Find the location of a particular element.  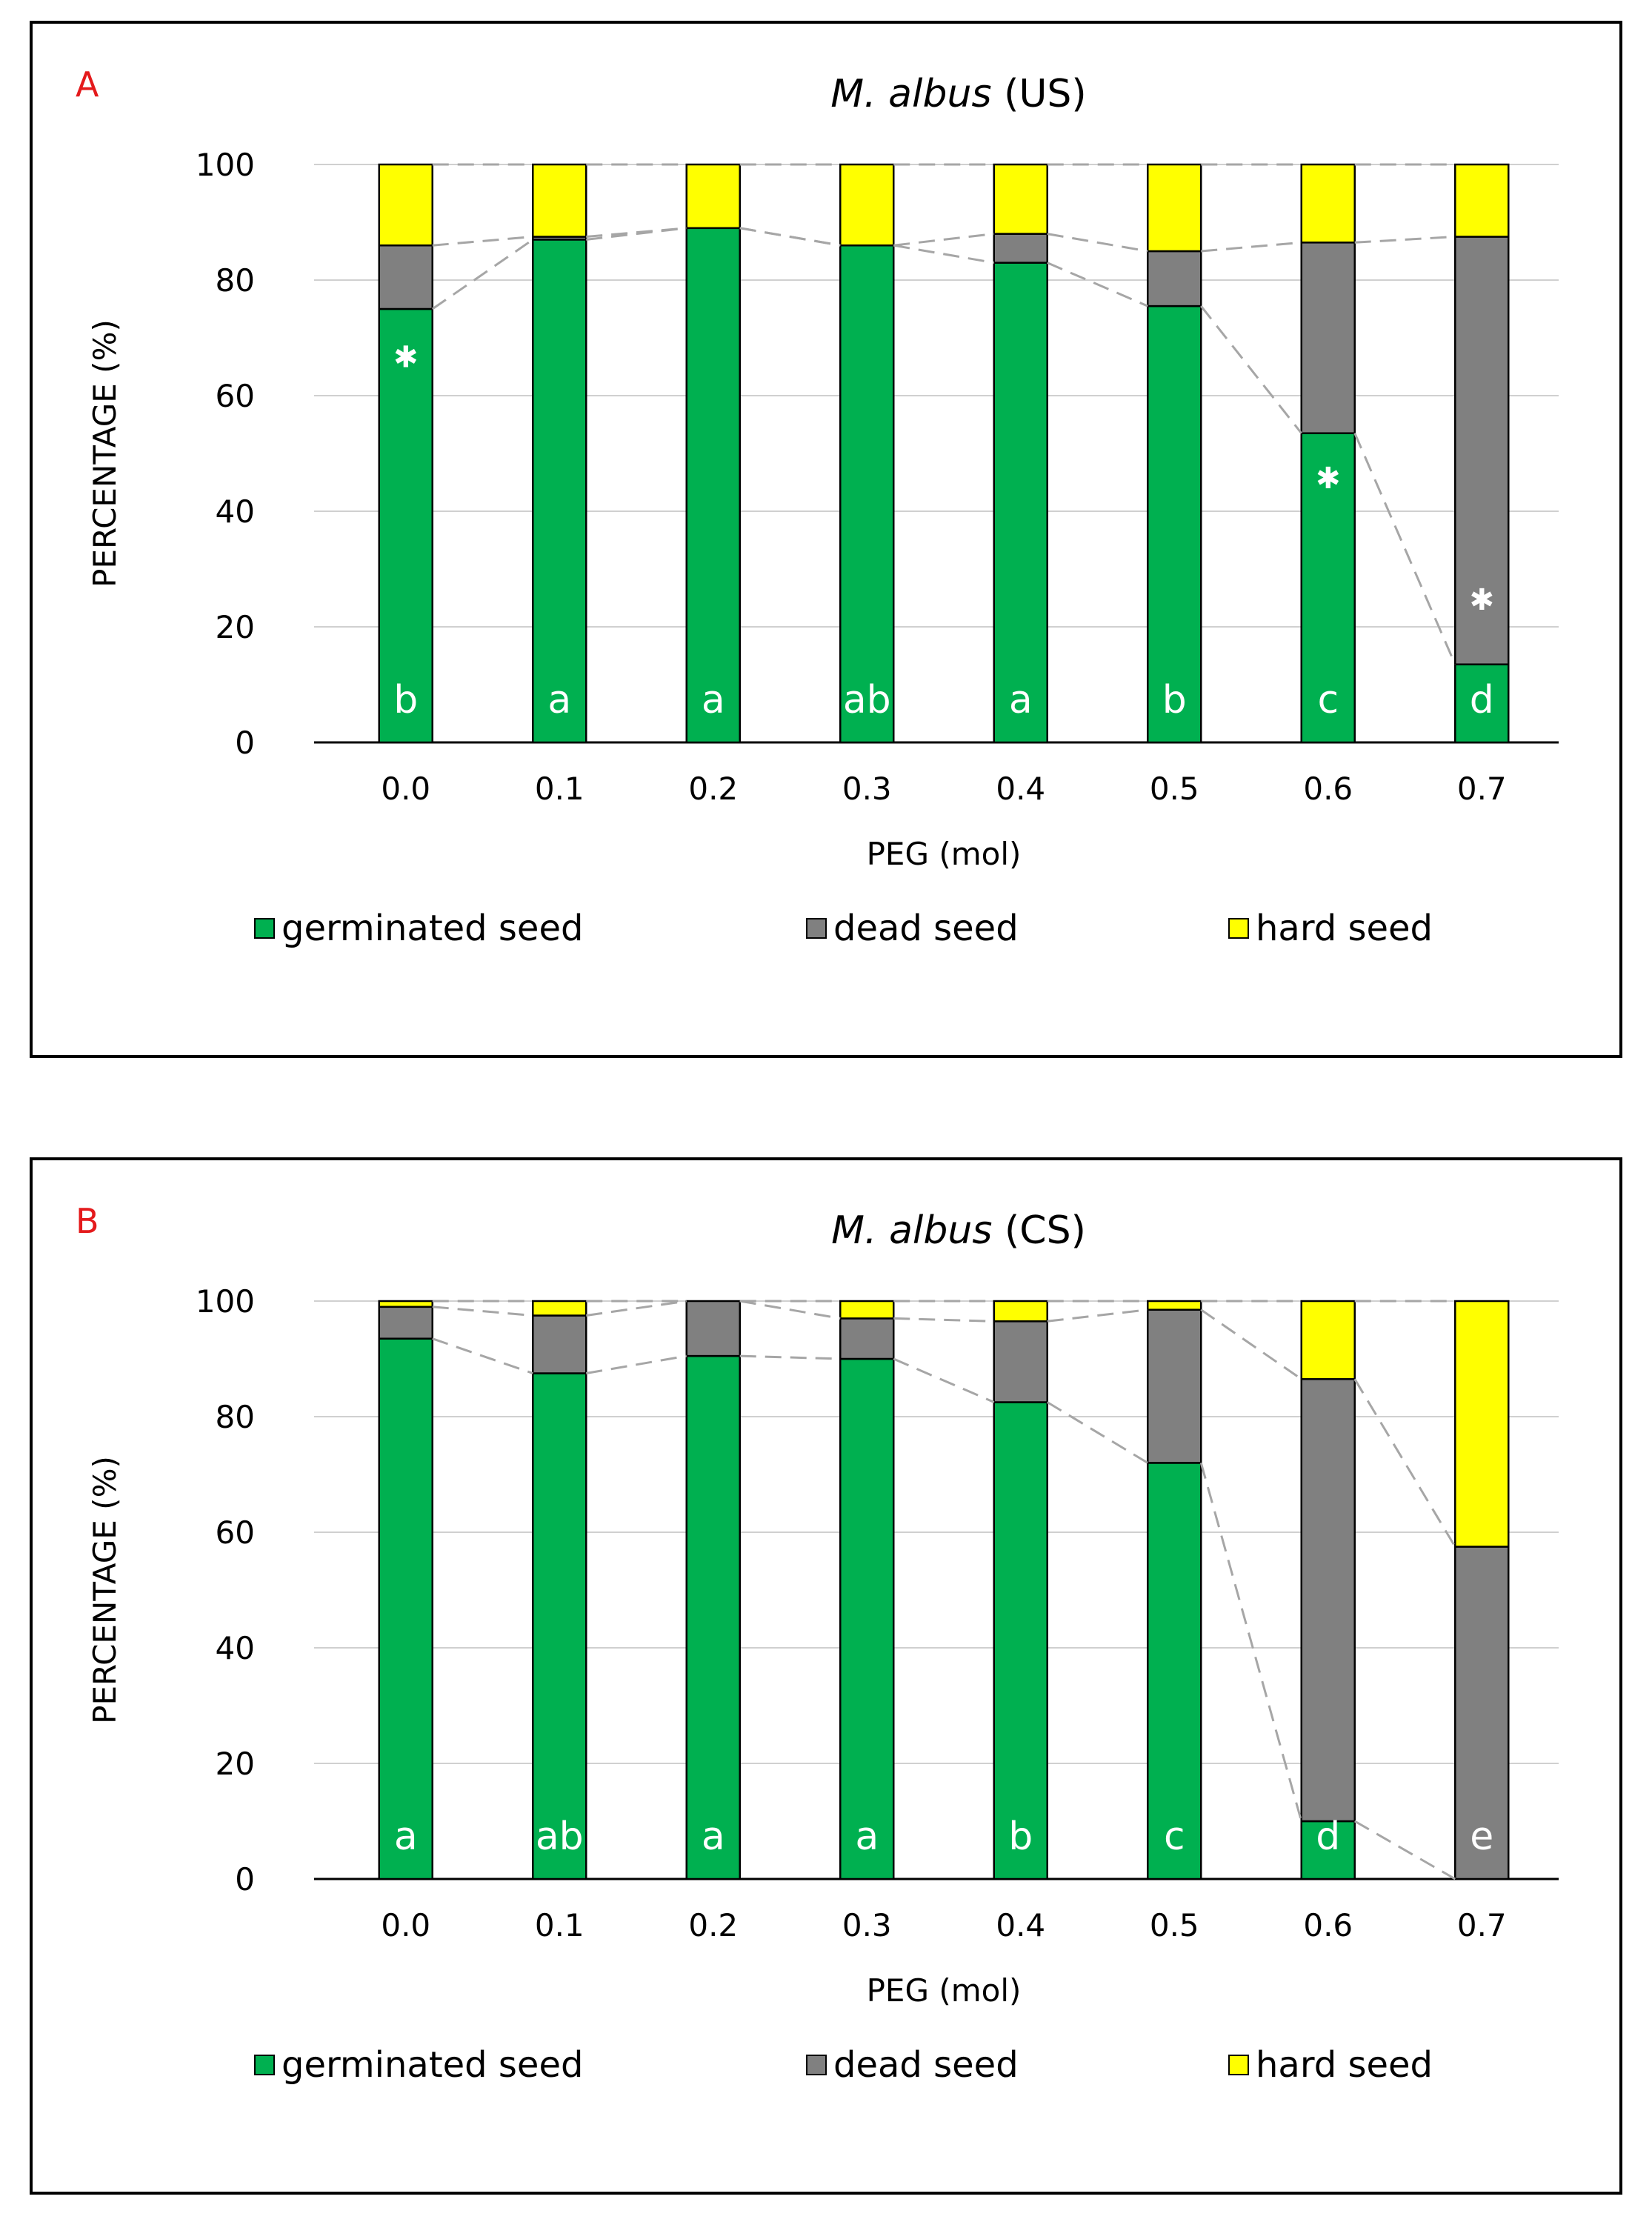

y-tick-label: 20 is located at coordinates (235, 1764).